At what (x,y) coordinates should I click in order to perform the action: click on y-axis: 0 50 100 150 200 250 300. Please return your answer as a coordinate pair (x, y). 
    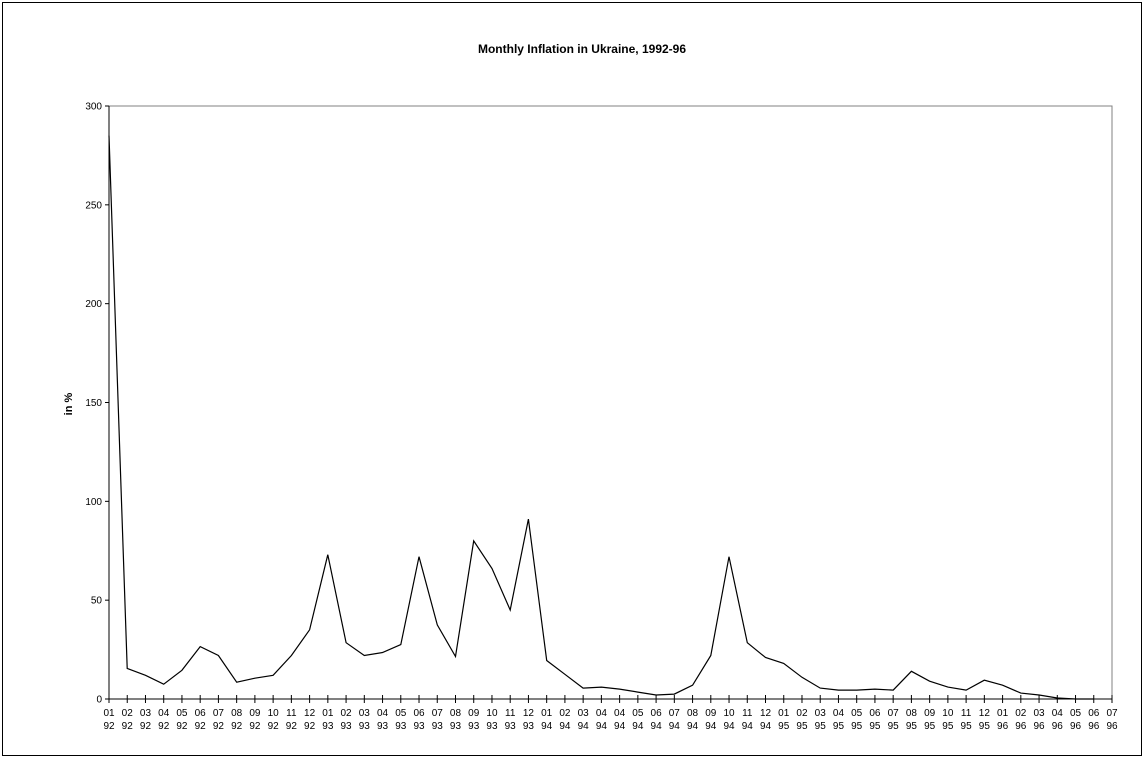
    Looking at the image, I should click on (97, 404).